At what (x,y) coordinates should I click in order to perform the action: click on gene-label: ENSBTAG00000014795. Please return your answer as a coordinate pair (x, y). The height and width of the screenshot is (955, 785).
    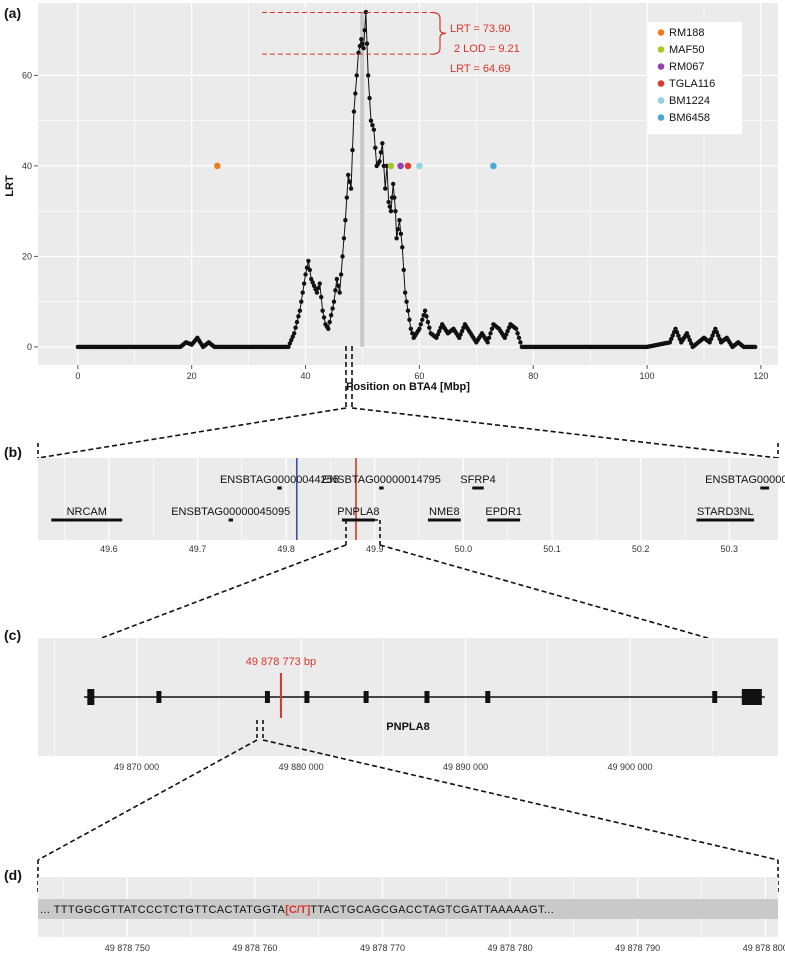
    Looking at the image, I should click on (381, 480).